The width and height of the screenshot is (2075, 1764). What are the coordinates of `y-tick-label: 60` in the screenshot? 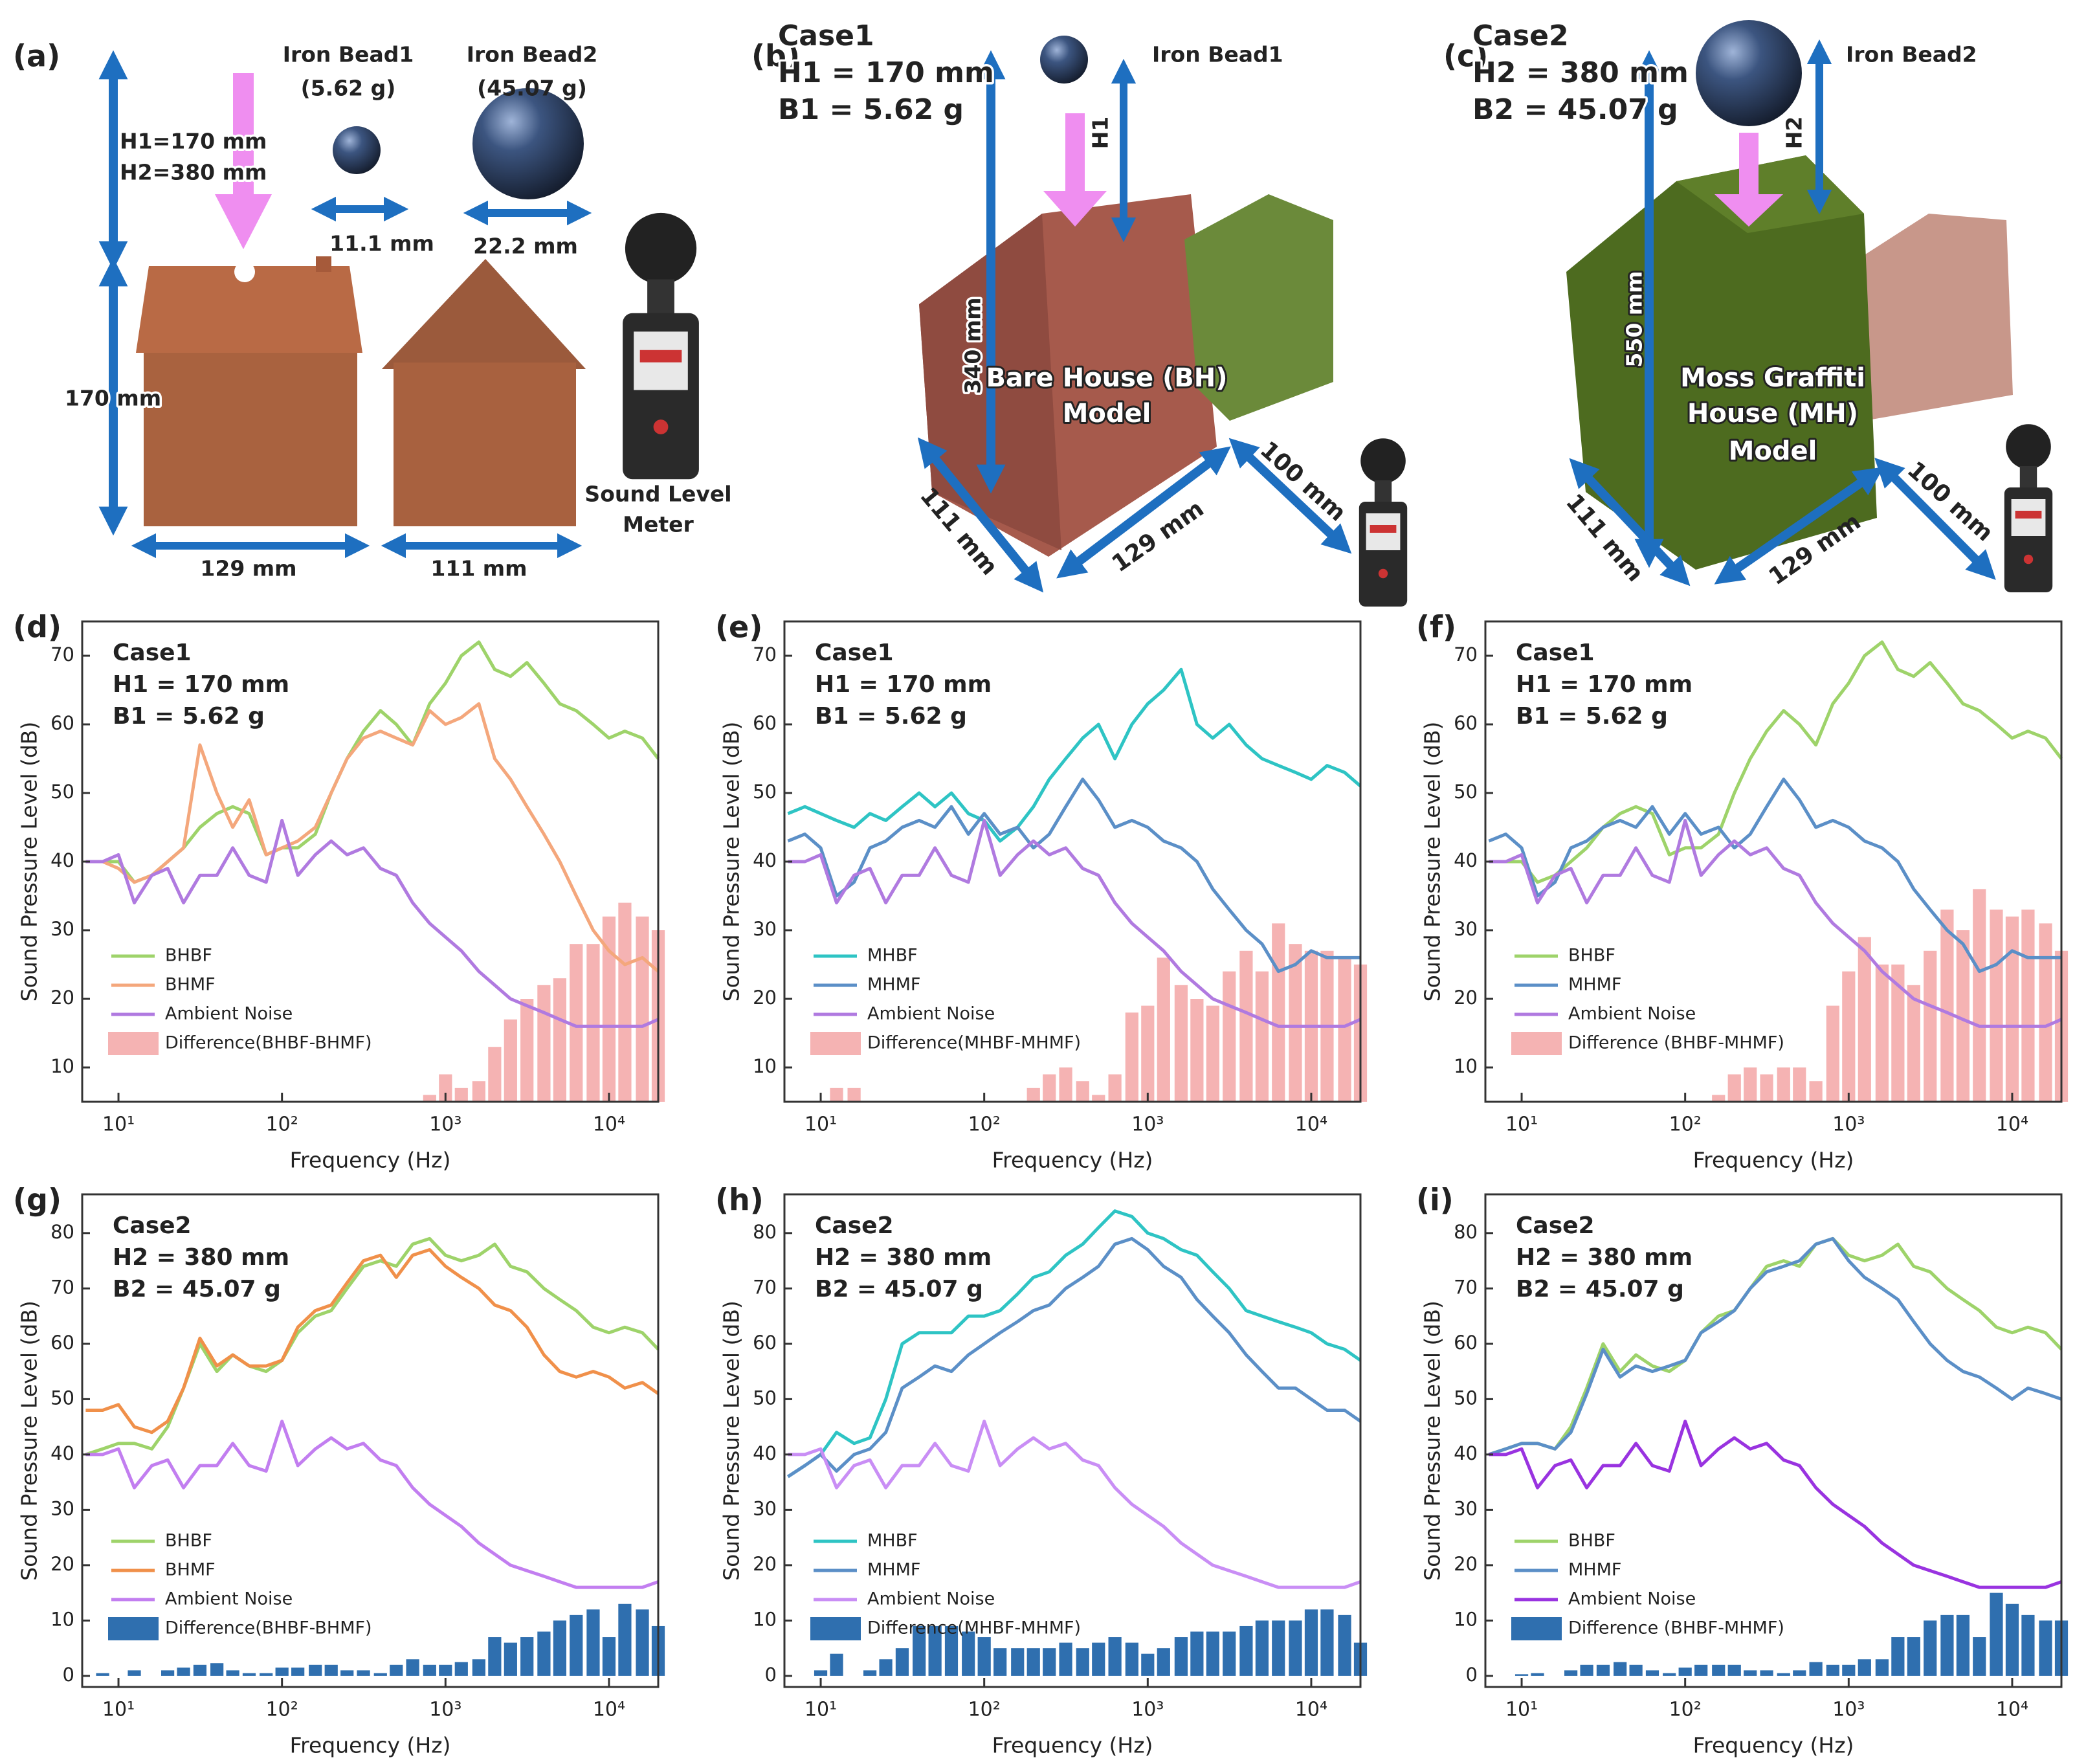 It's located at (765, 723).